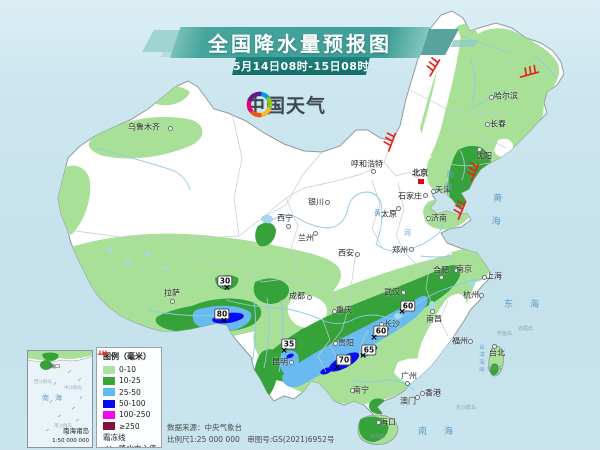 The image size is (600, 450). Describe the element at coordinates (421, 181) in the screenshot. I see `capital-marker` at that location.